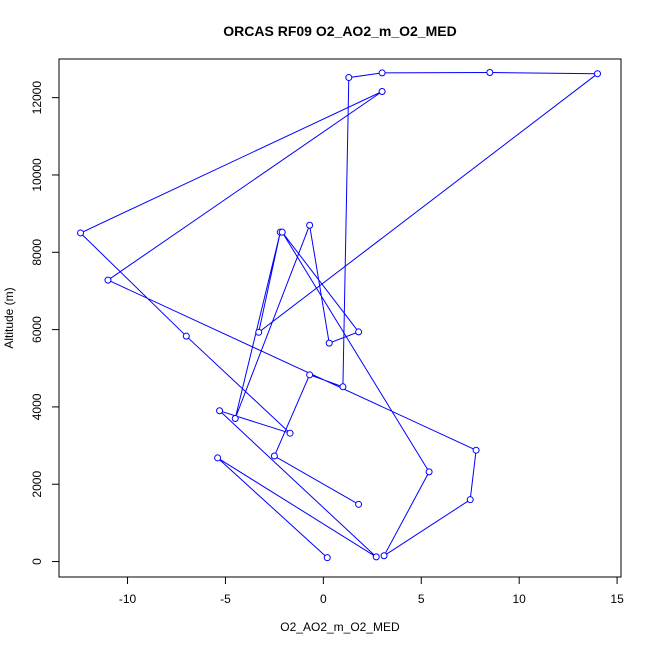 This screenshot has width=650, height=650. What do you see at coordinates (421, 599) in the screenshot?
I see `x-tick-label: 5` at bounding box center [421, 599].